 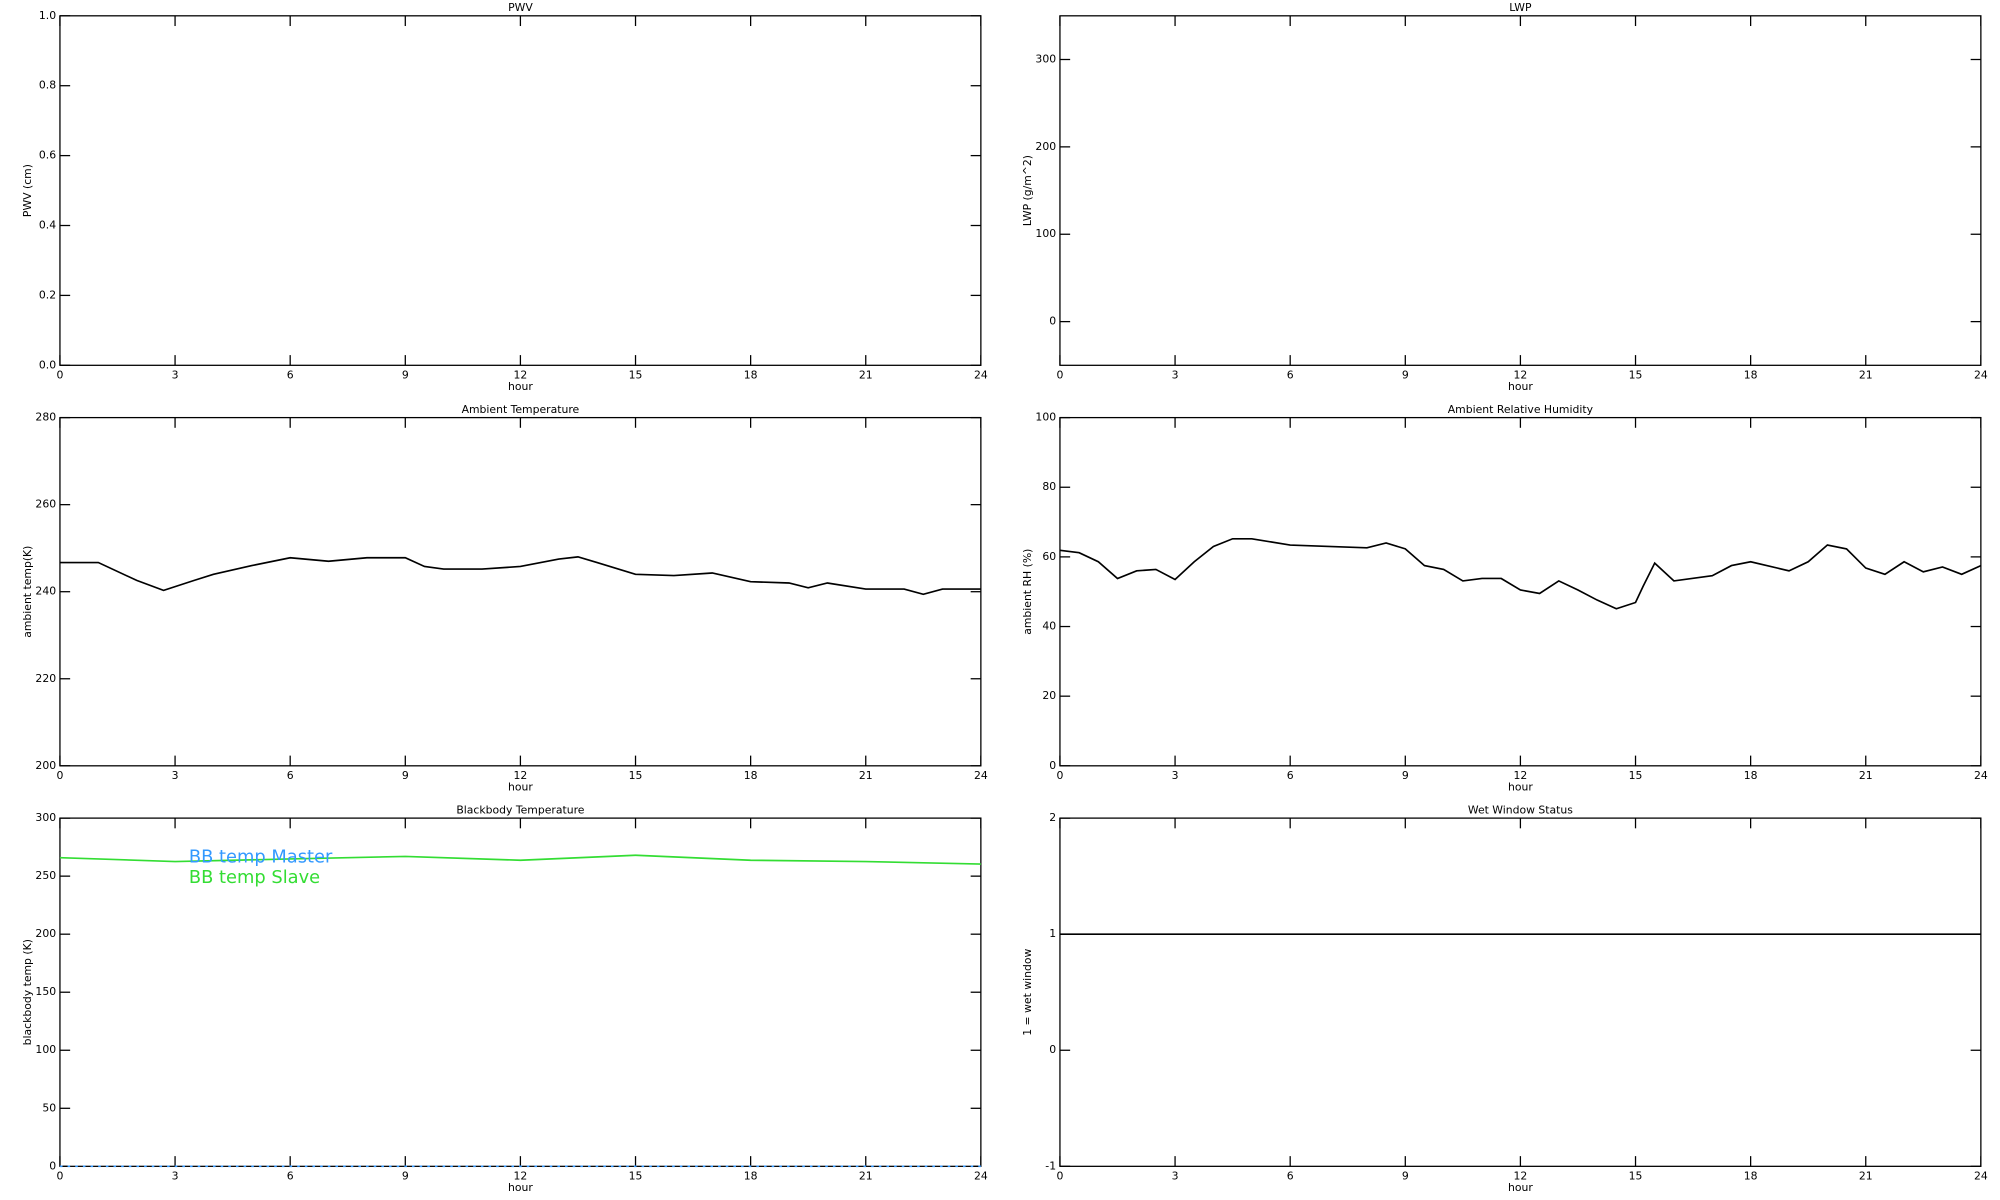 What do you see at coordinates (521, 409) in the screenshot?
I see `chart-title: Ambient Temperature` at bounding box center [521, 409].